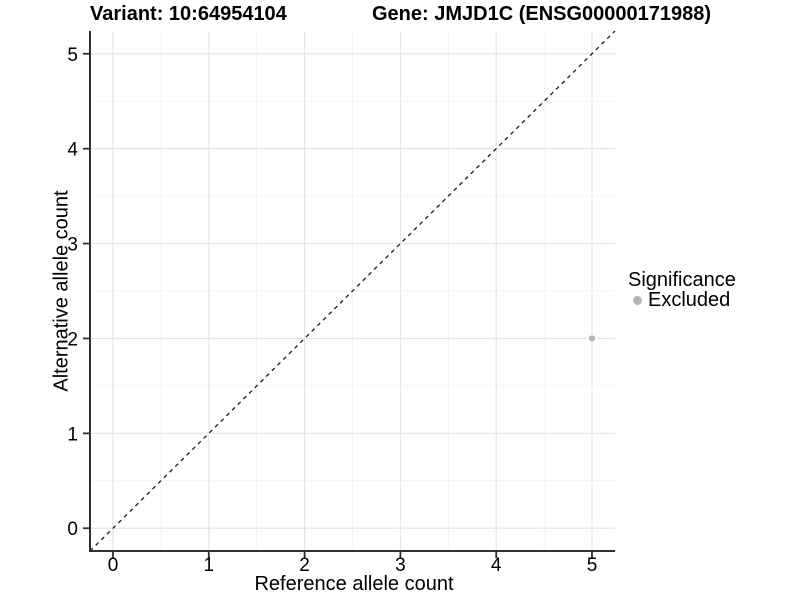 This screenshot has height=600, width=800. What do you see at coordinates (637, 300) in the screenshot?
I see `legend-point-icon` at bounding box center [637, 300].